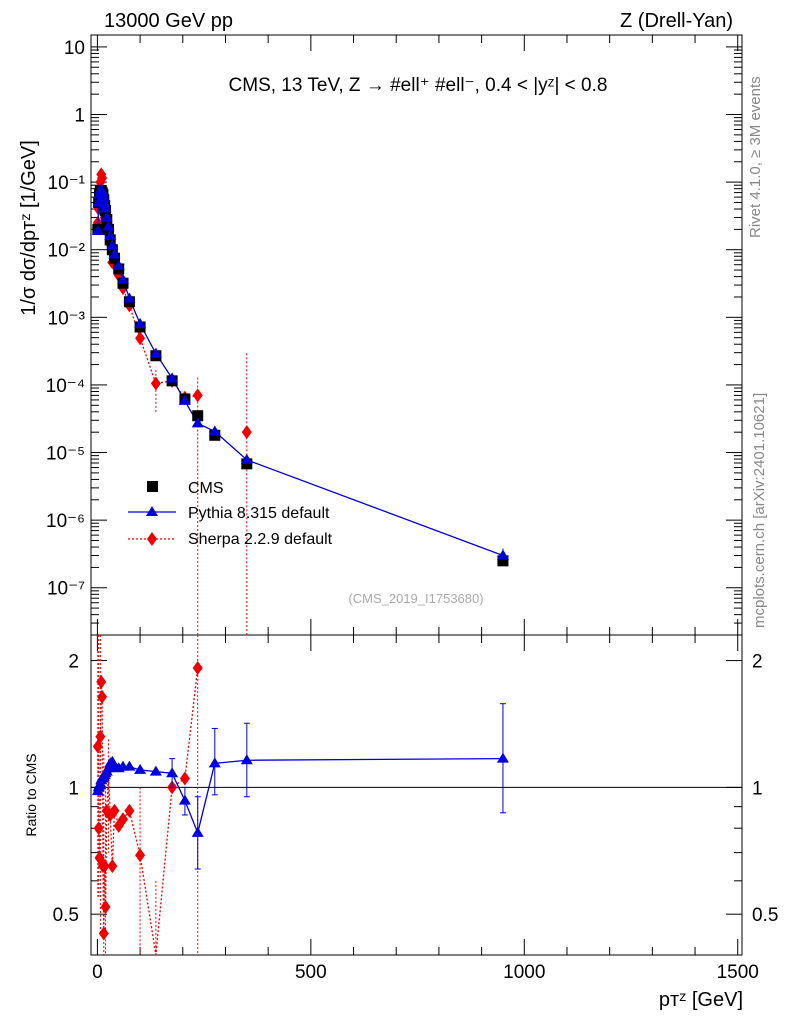 Image resolution: width=786 pixels, height=1024 pixels. Describe the element at coordinates (524, 972) in the screenshot. I see `x-tick-label: 1000` at that location.